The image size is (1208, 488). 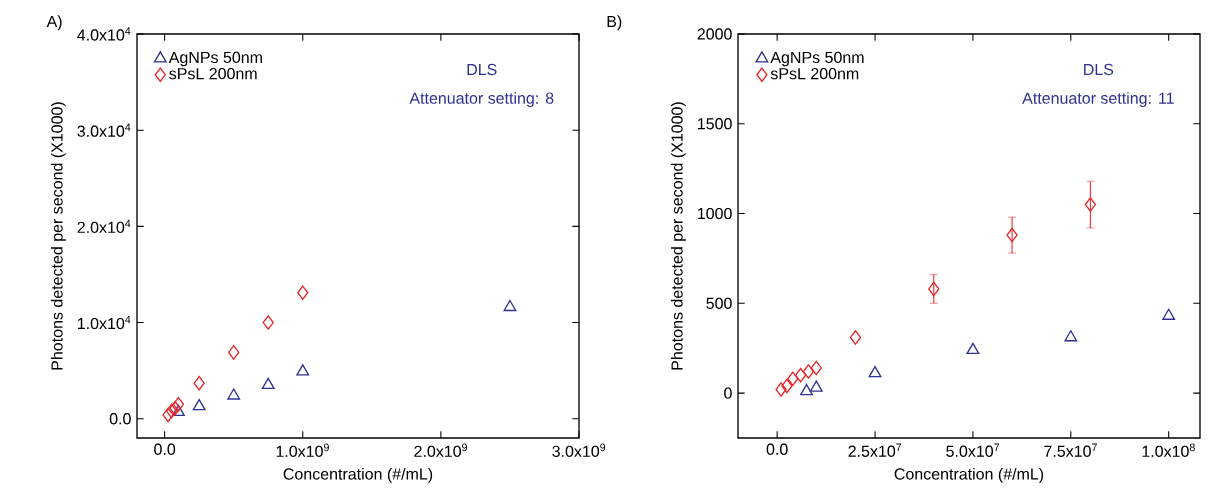 I want to click on y-tick-label: 4.0x10$^{4}$, so click(x=104, y=34).